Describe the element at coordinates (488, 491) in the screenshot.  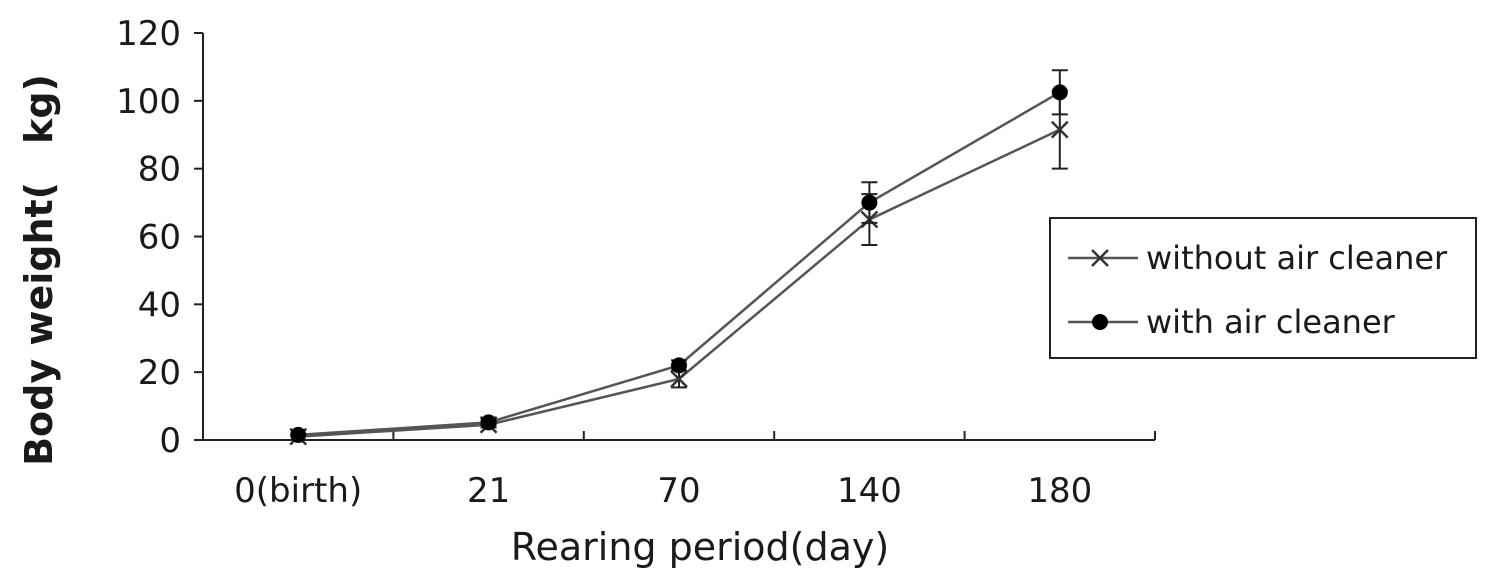
I see `x-tick-label: 21` at that location.